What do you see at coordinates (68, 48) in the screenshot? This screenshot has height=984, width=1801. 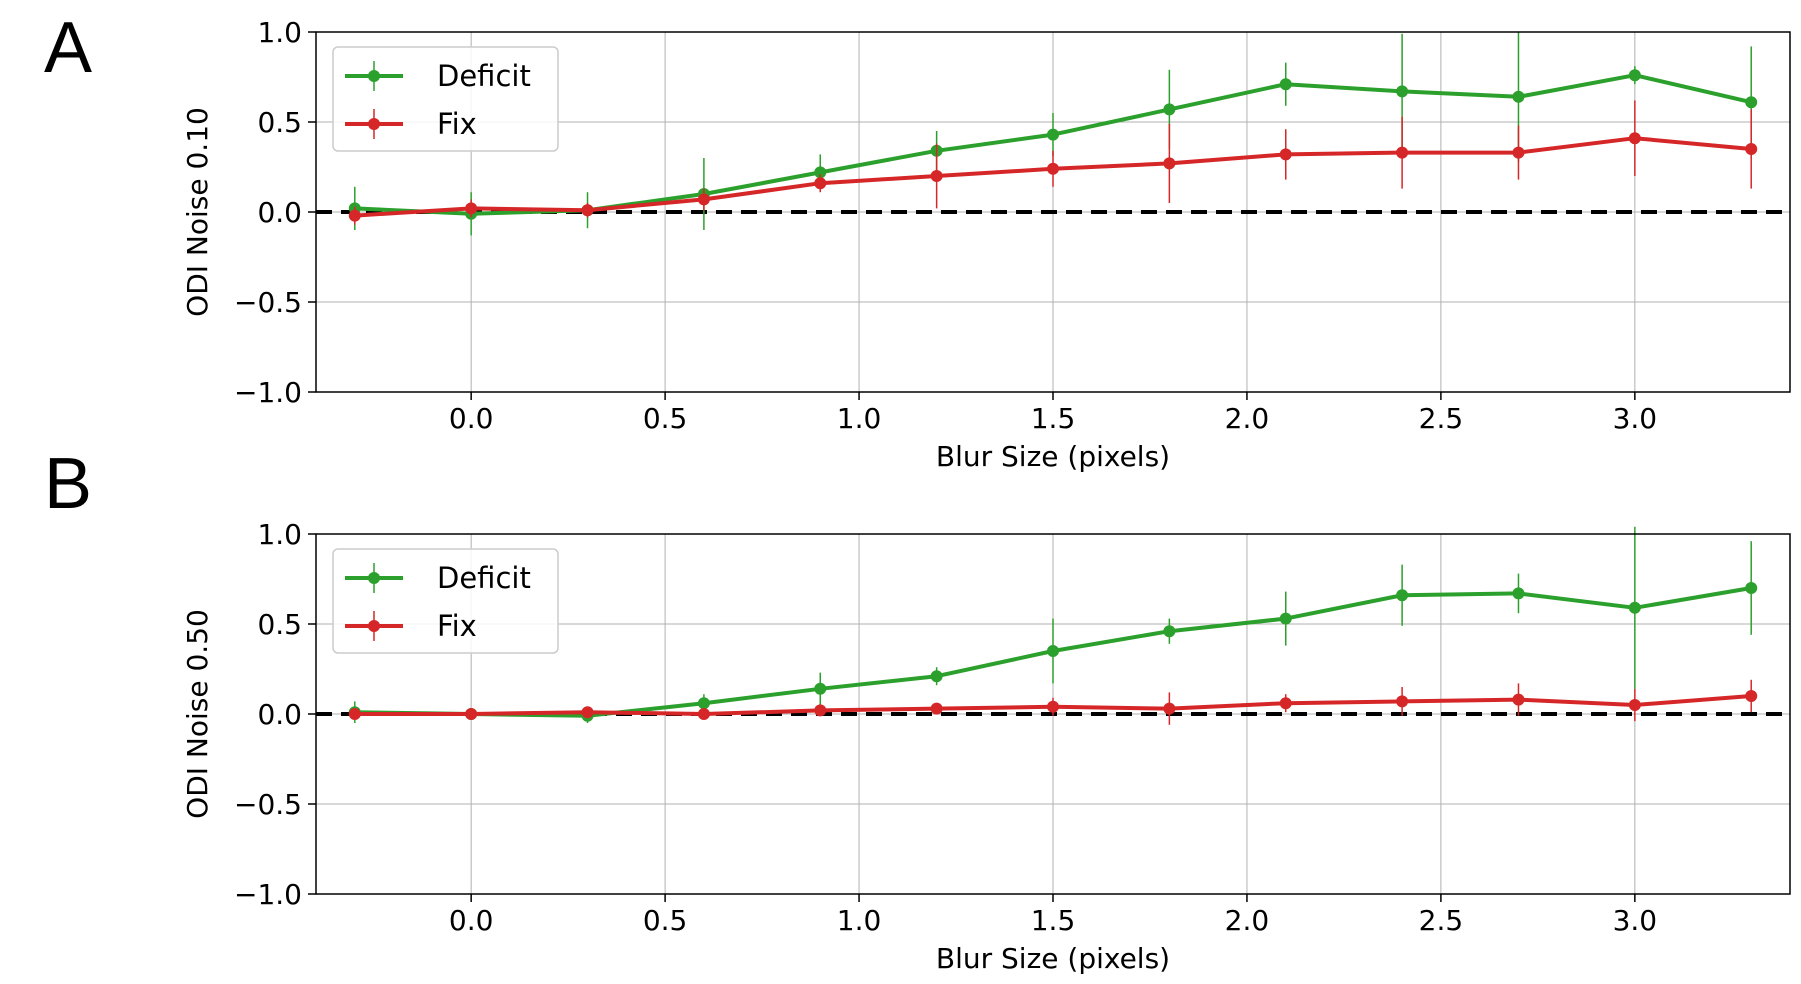 I see `panel-label: A` at bounding box center [68, 48].